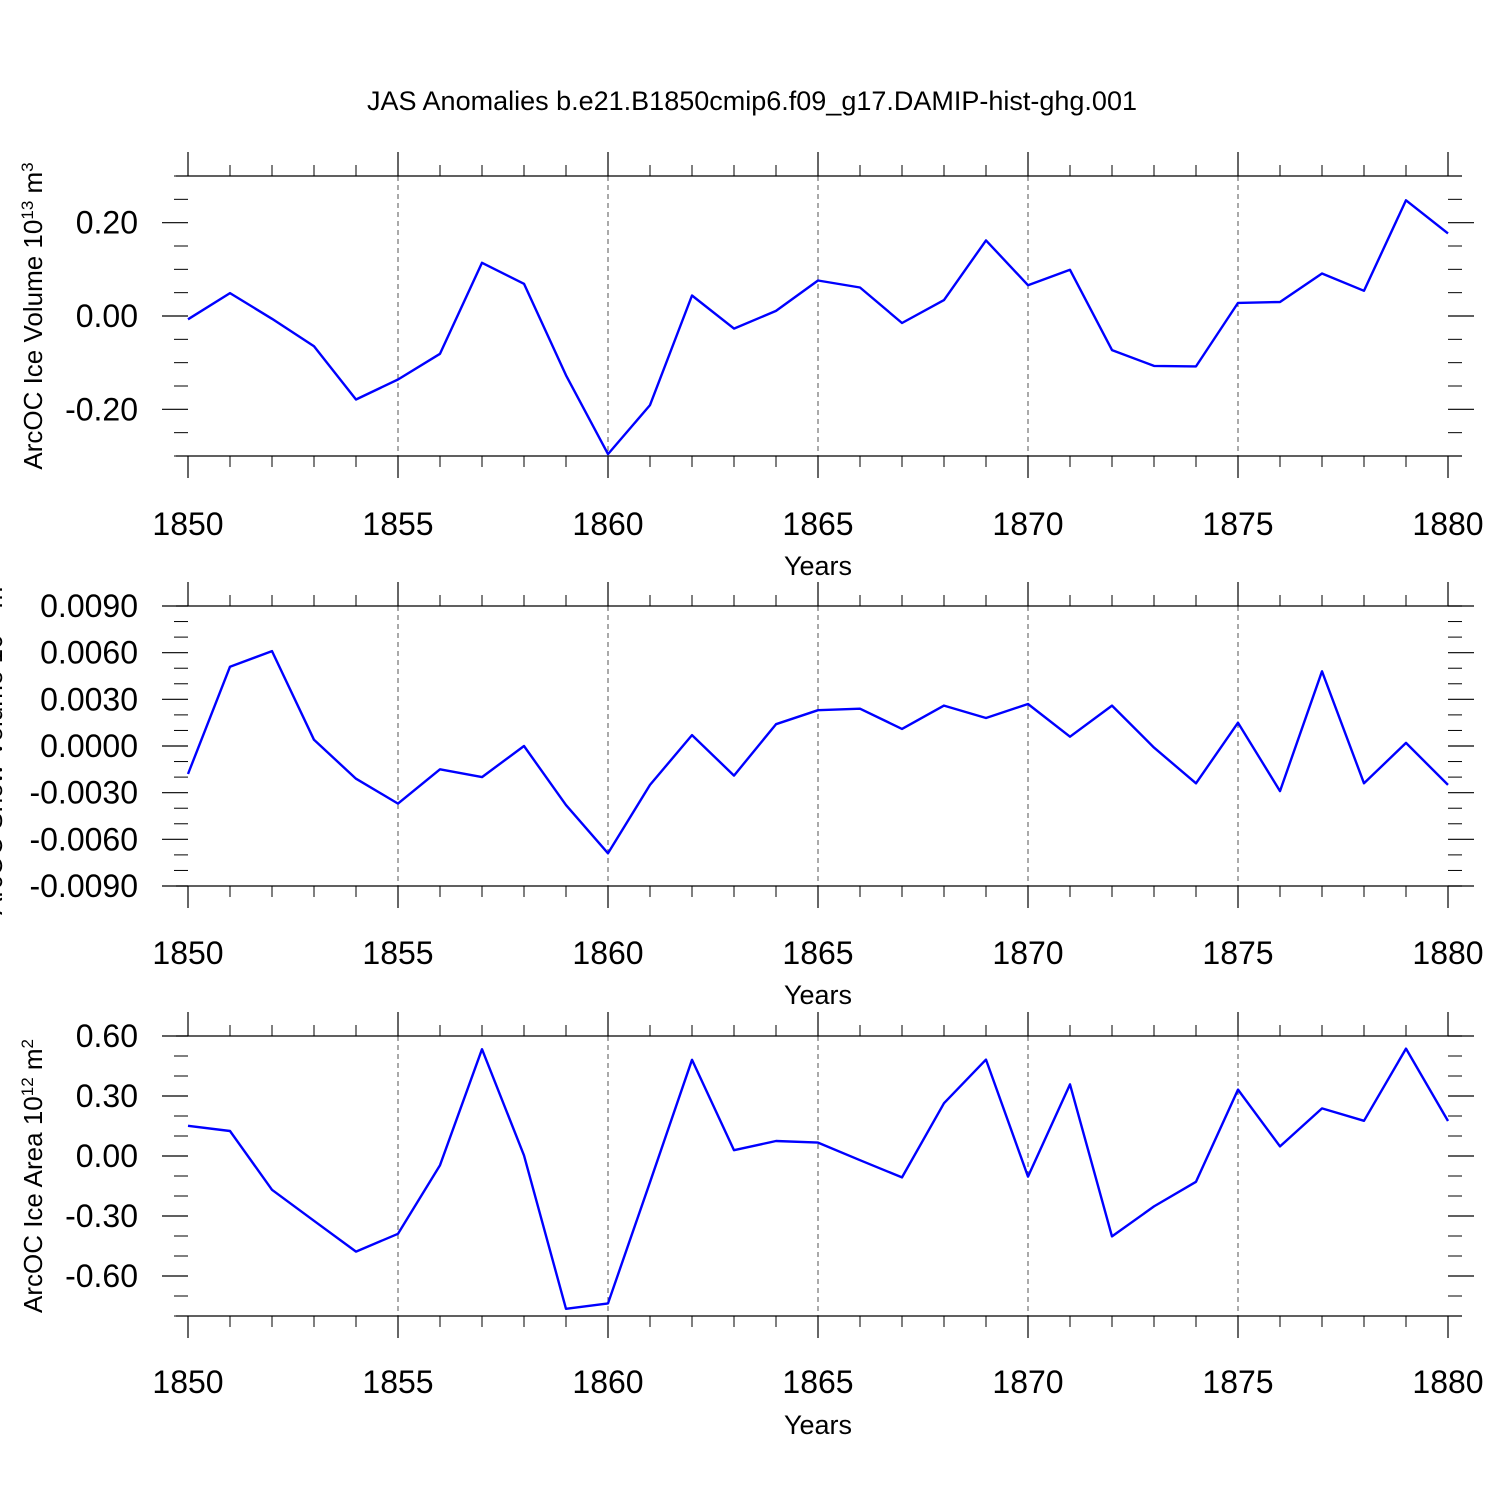  Describe the element at coordinates (4, 774) in the screenshot. I see `y-axis-title-part: ArcOC Snow Volume 10` at that location.